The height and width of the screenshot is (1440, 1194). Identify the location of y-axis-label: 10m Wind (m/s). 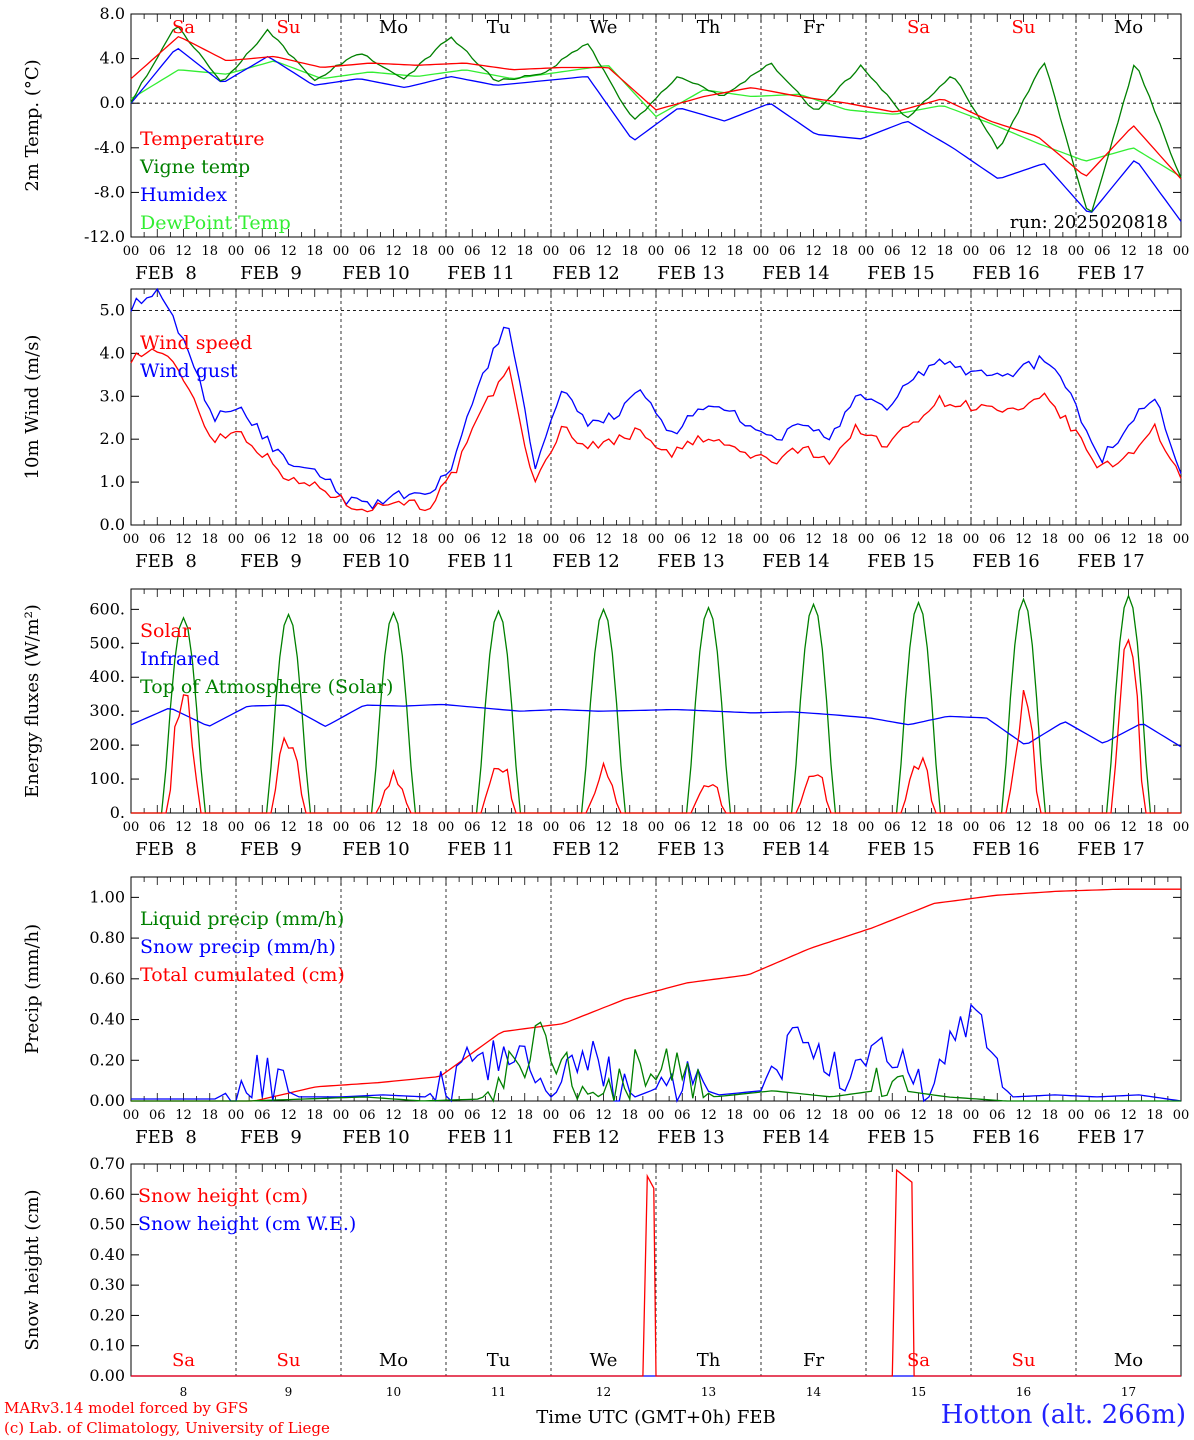
(32, 407).